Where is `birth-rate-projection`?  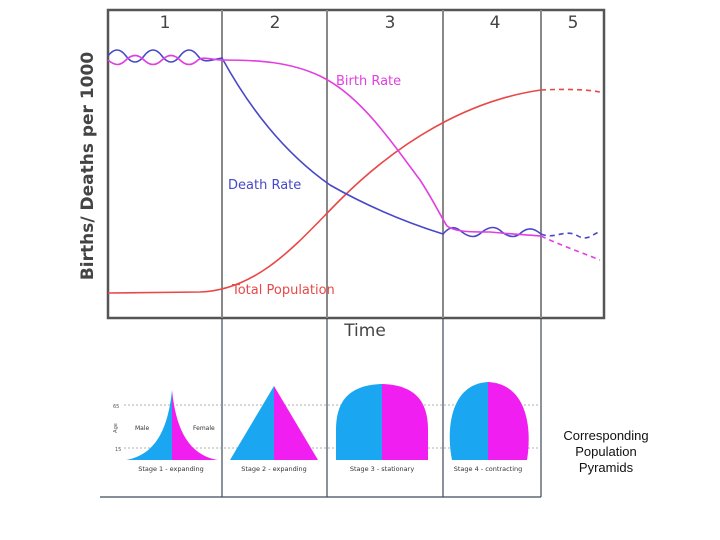 birth-rate-projection is located at coordinates (570, 248).